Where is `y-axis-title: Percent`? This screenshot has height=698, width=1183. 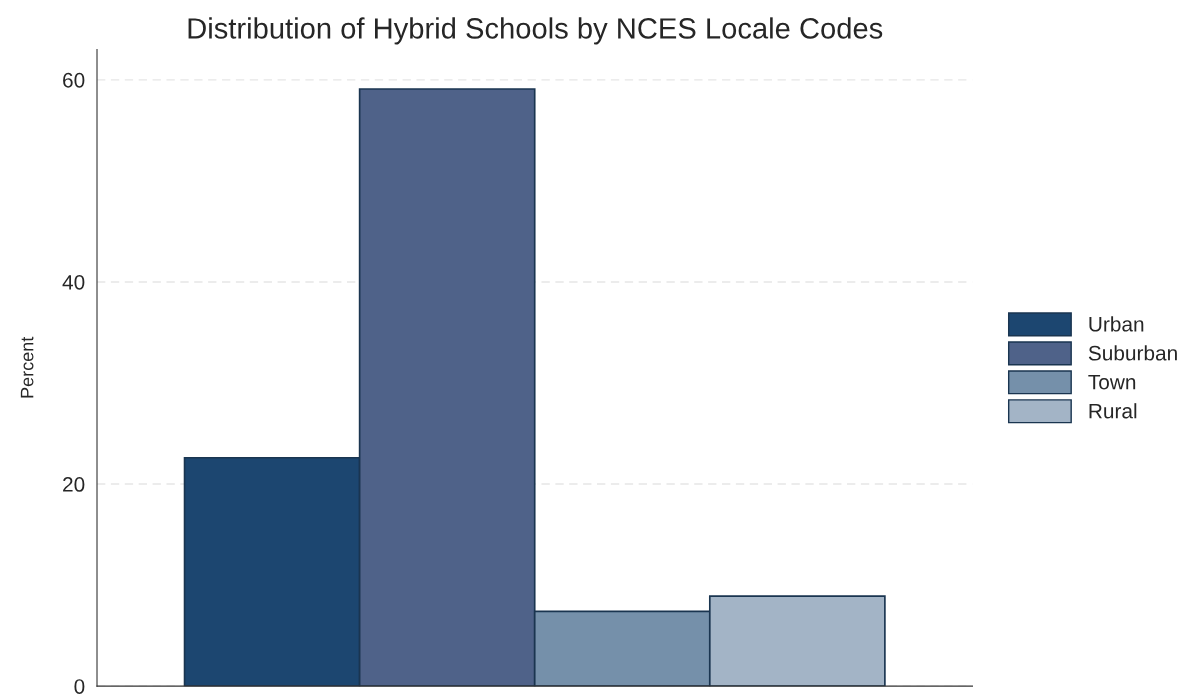
y-axis-title: Percent is located at coordinates (27, 367).